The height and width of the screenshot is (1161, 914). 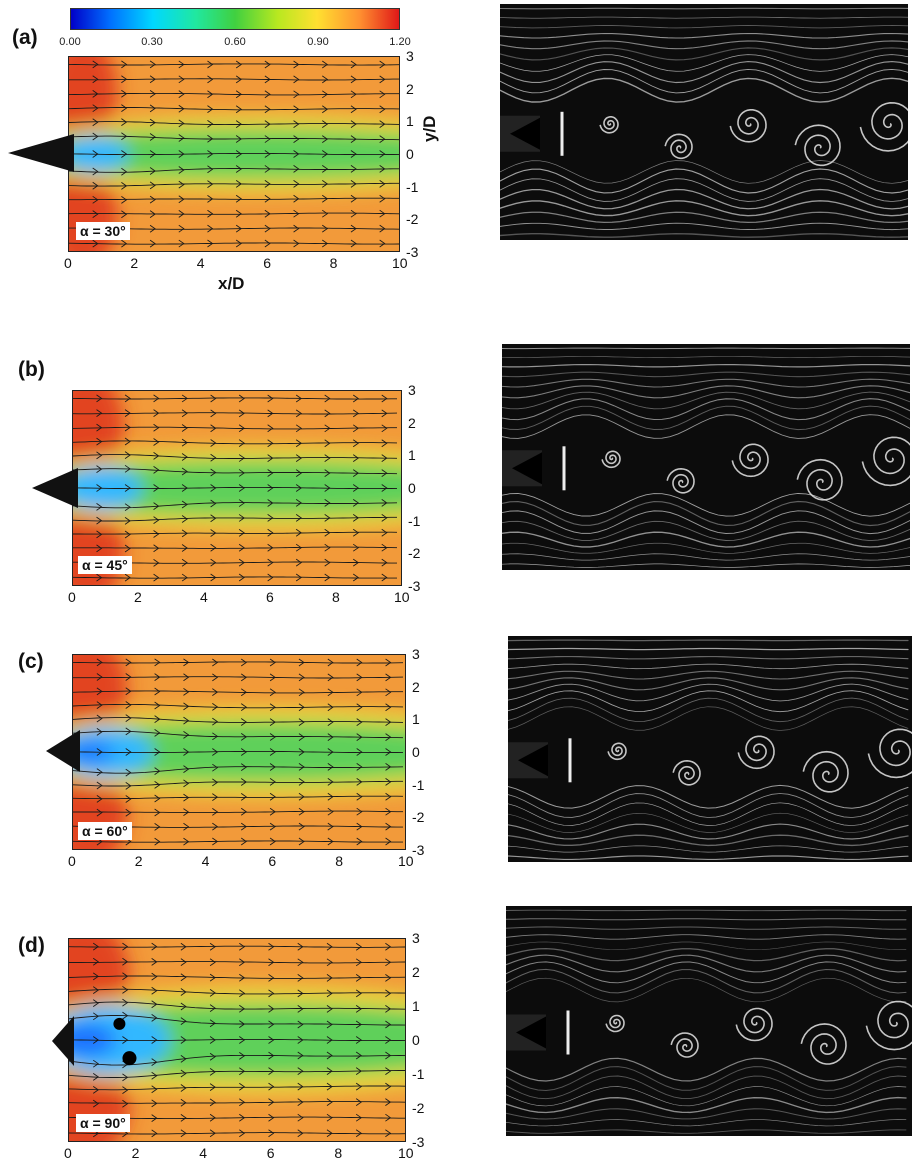 I want to click on panel-label-b: (b), so click(x=31, y=370).